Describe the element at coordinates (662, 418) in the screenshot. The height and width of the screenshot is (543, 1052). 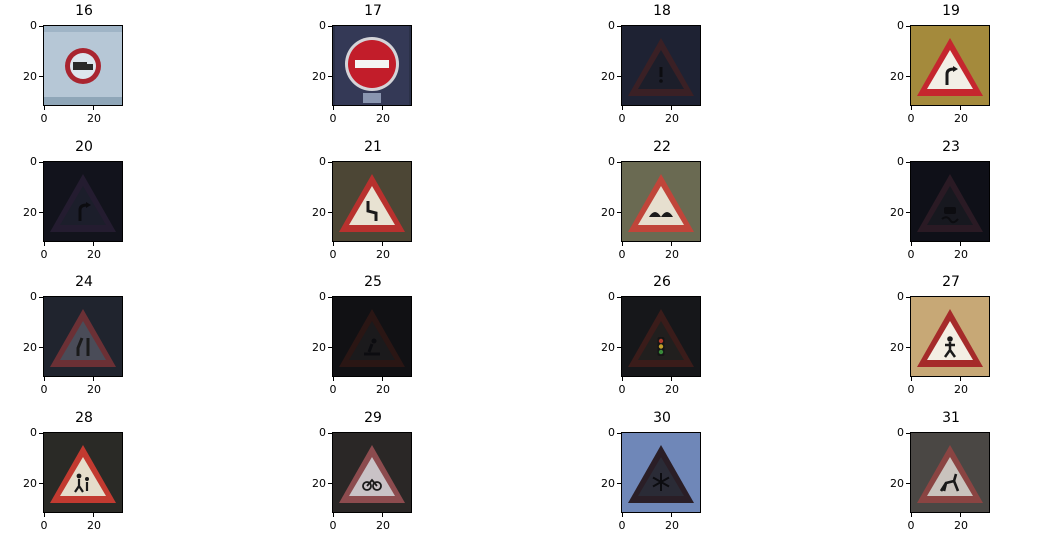
I see `panel-title: 30` at that location.